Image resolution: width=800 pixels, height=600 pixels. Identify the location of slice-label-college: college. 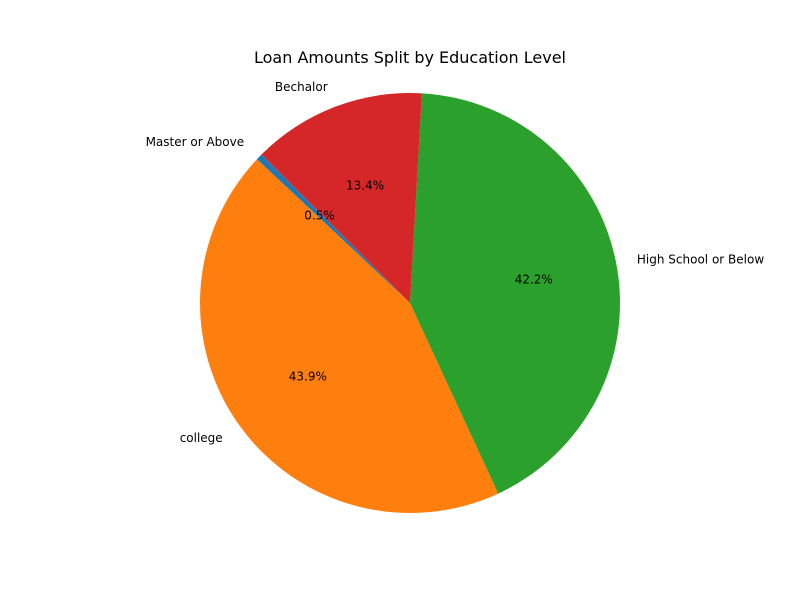
(201, 438).